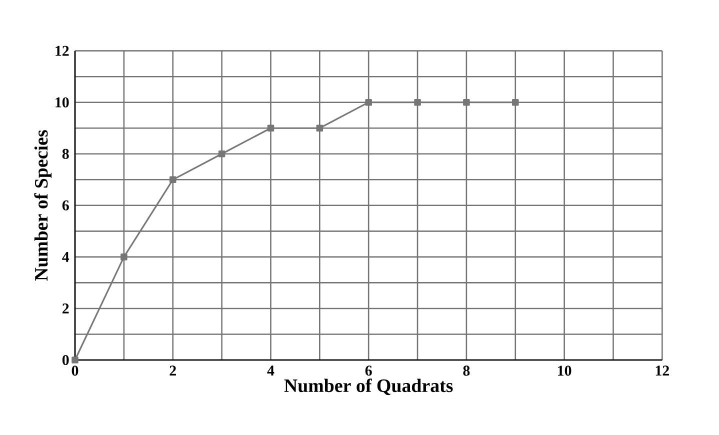 The height and width of the screenshot is (435, 719). Describe the element at coordinates (62, 51) in the screenshot. I see `y-tick-label: 12` at that location.